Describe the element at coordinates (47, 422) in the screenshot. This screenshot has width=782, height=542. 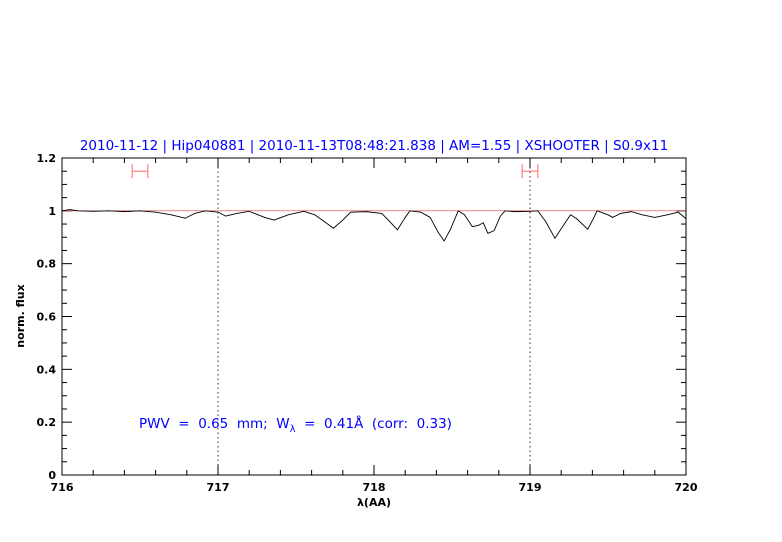
I see `y-tick-label: 0.2` at that location.